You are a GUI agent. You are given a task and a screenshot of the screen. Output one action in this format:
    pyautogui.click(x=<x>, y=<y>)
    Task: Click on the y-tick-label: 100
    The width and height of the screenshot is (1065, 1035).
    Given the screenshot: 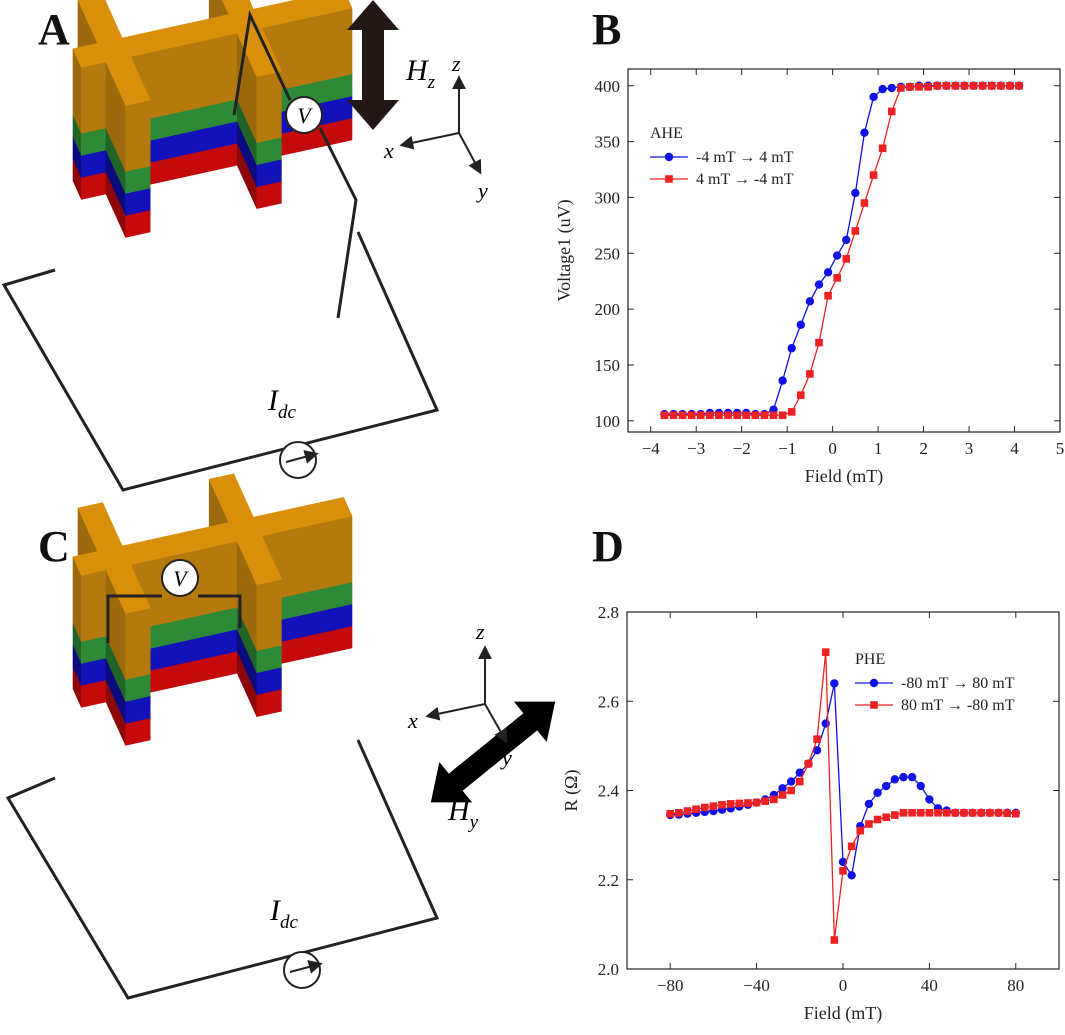 What is the action you would take?
    pyautogui.click(x=608, y=421)
    